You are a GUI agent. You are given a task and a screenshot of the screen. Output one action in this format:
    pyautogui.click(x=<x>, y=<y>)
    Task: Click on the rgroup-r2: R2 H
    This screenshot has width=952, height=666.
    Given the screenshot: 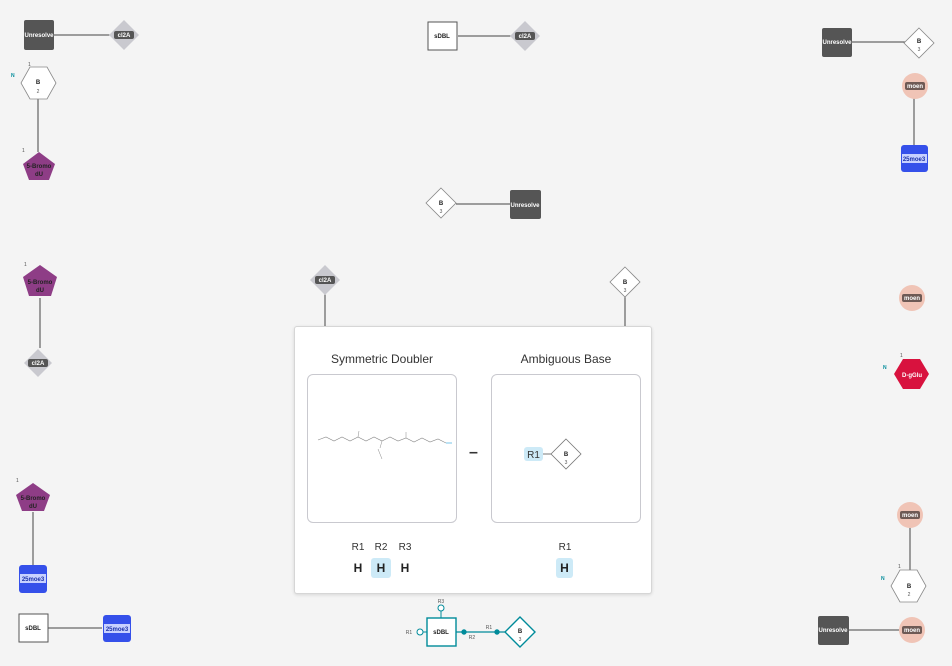 What is the action you would take?
    pyautogui.click(x=381, y=560)
    